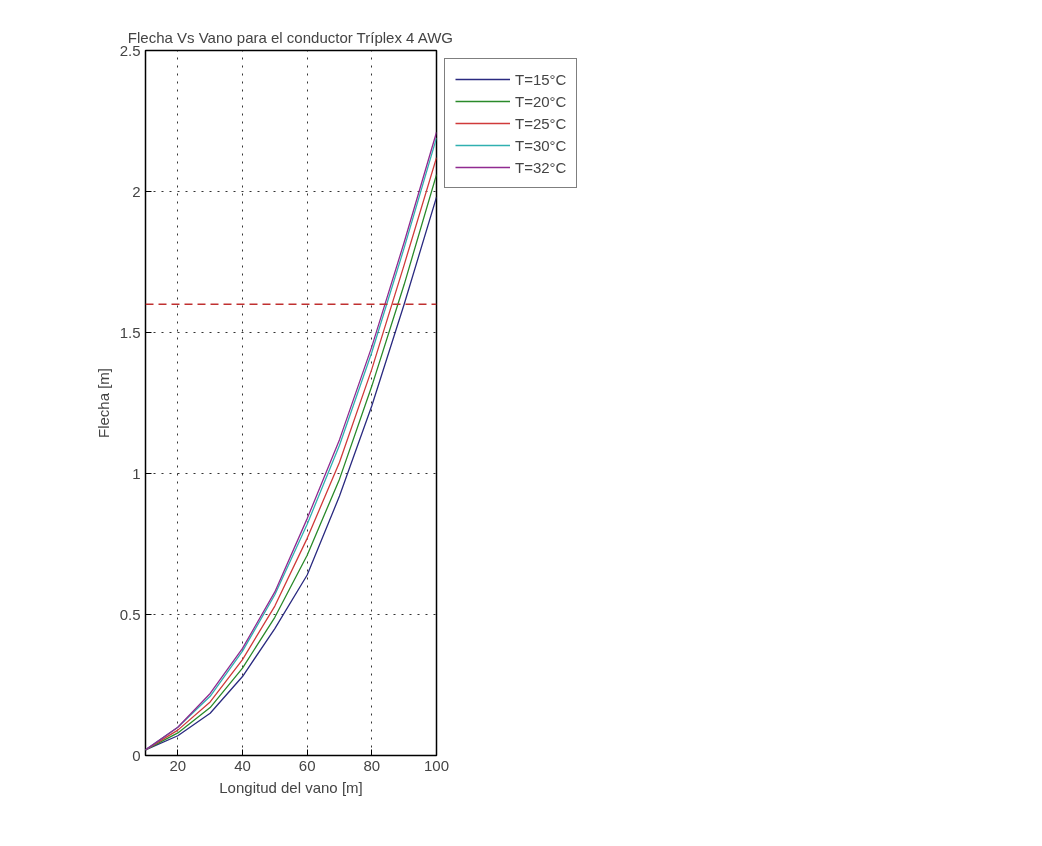 This screenshot has width=1042, height=846. Describe the element at coordinates (130, 332) in the screenshot. I see `y-tick-label: 1.5` at that location.